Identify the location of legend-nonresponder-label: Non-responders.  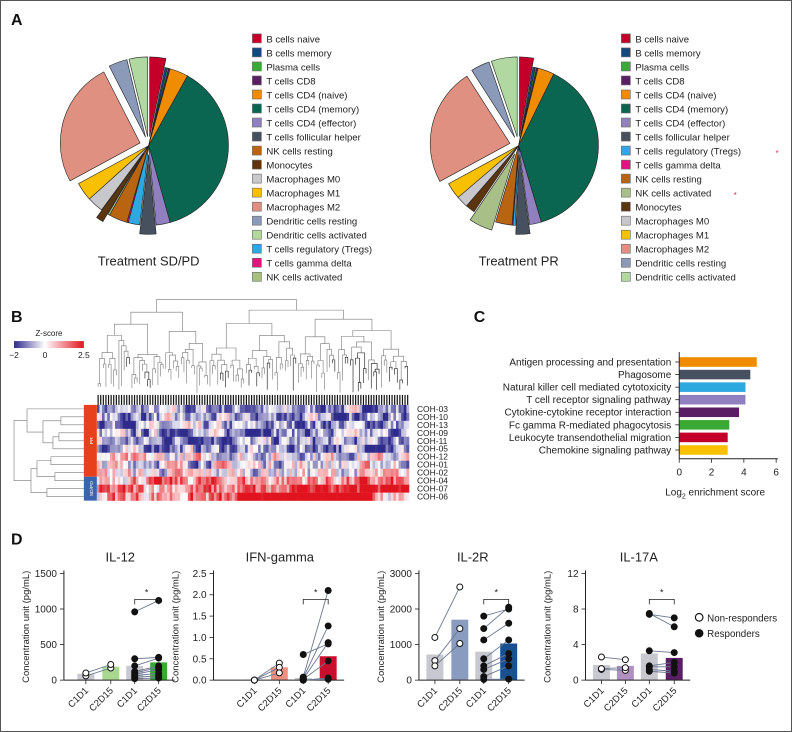
(742, 618).